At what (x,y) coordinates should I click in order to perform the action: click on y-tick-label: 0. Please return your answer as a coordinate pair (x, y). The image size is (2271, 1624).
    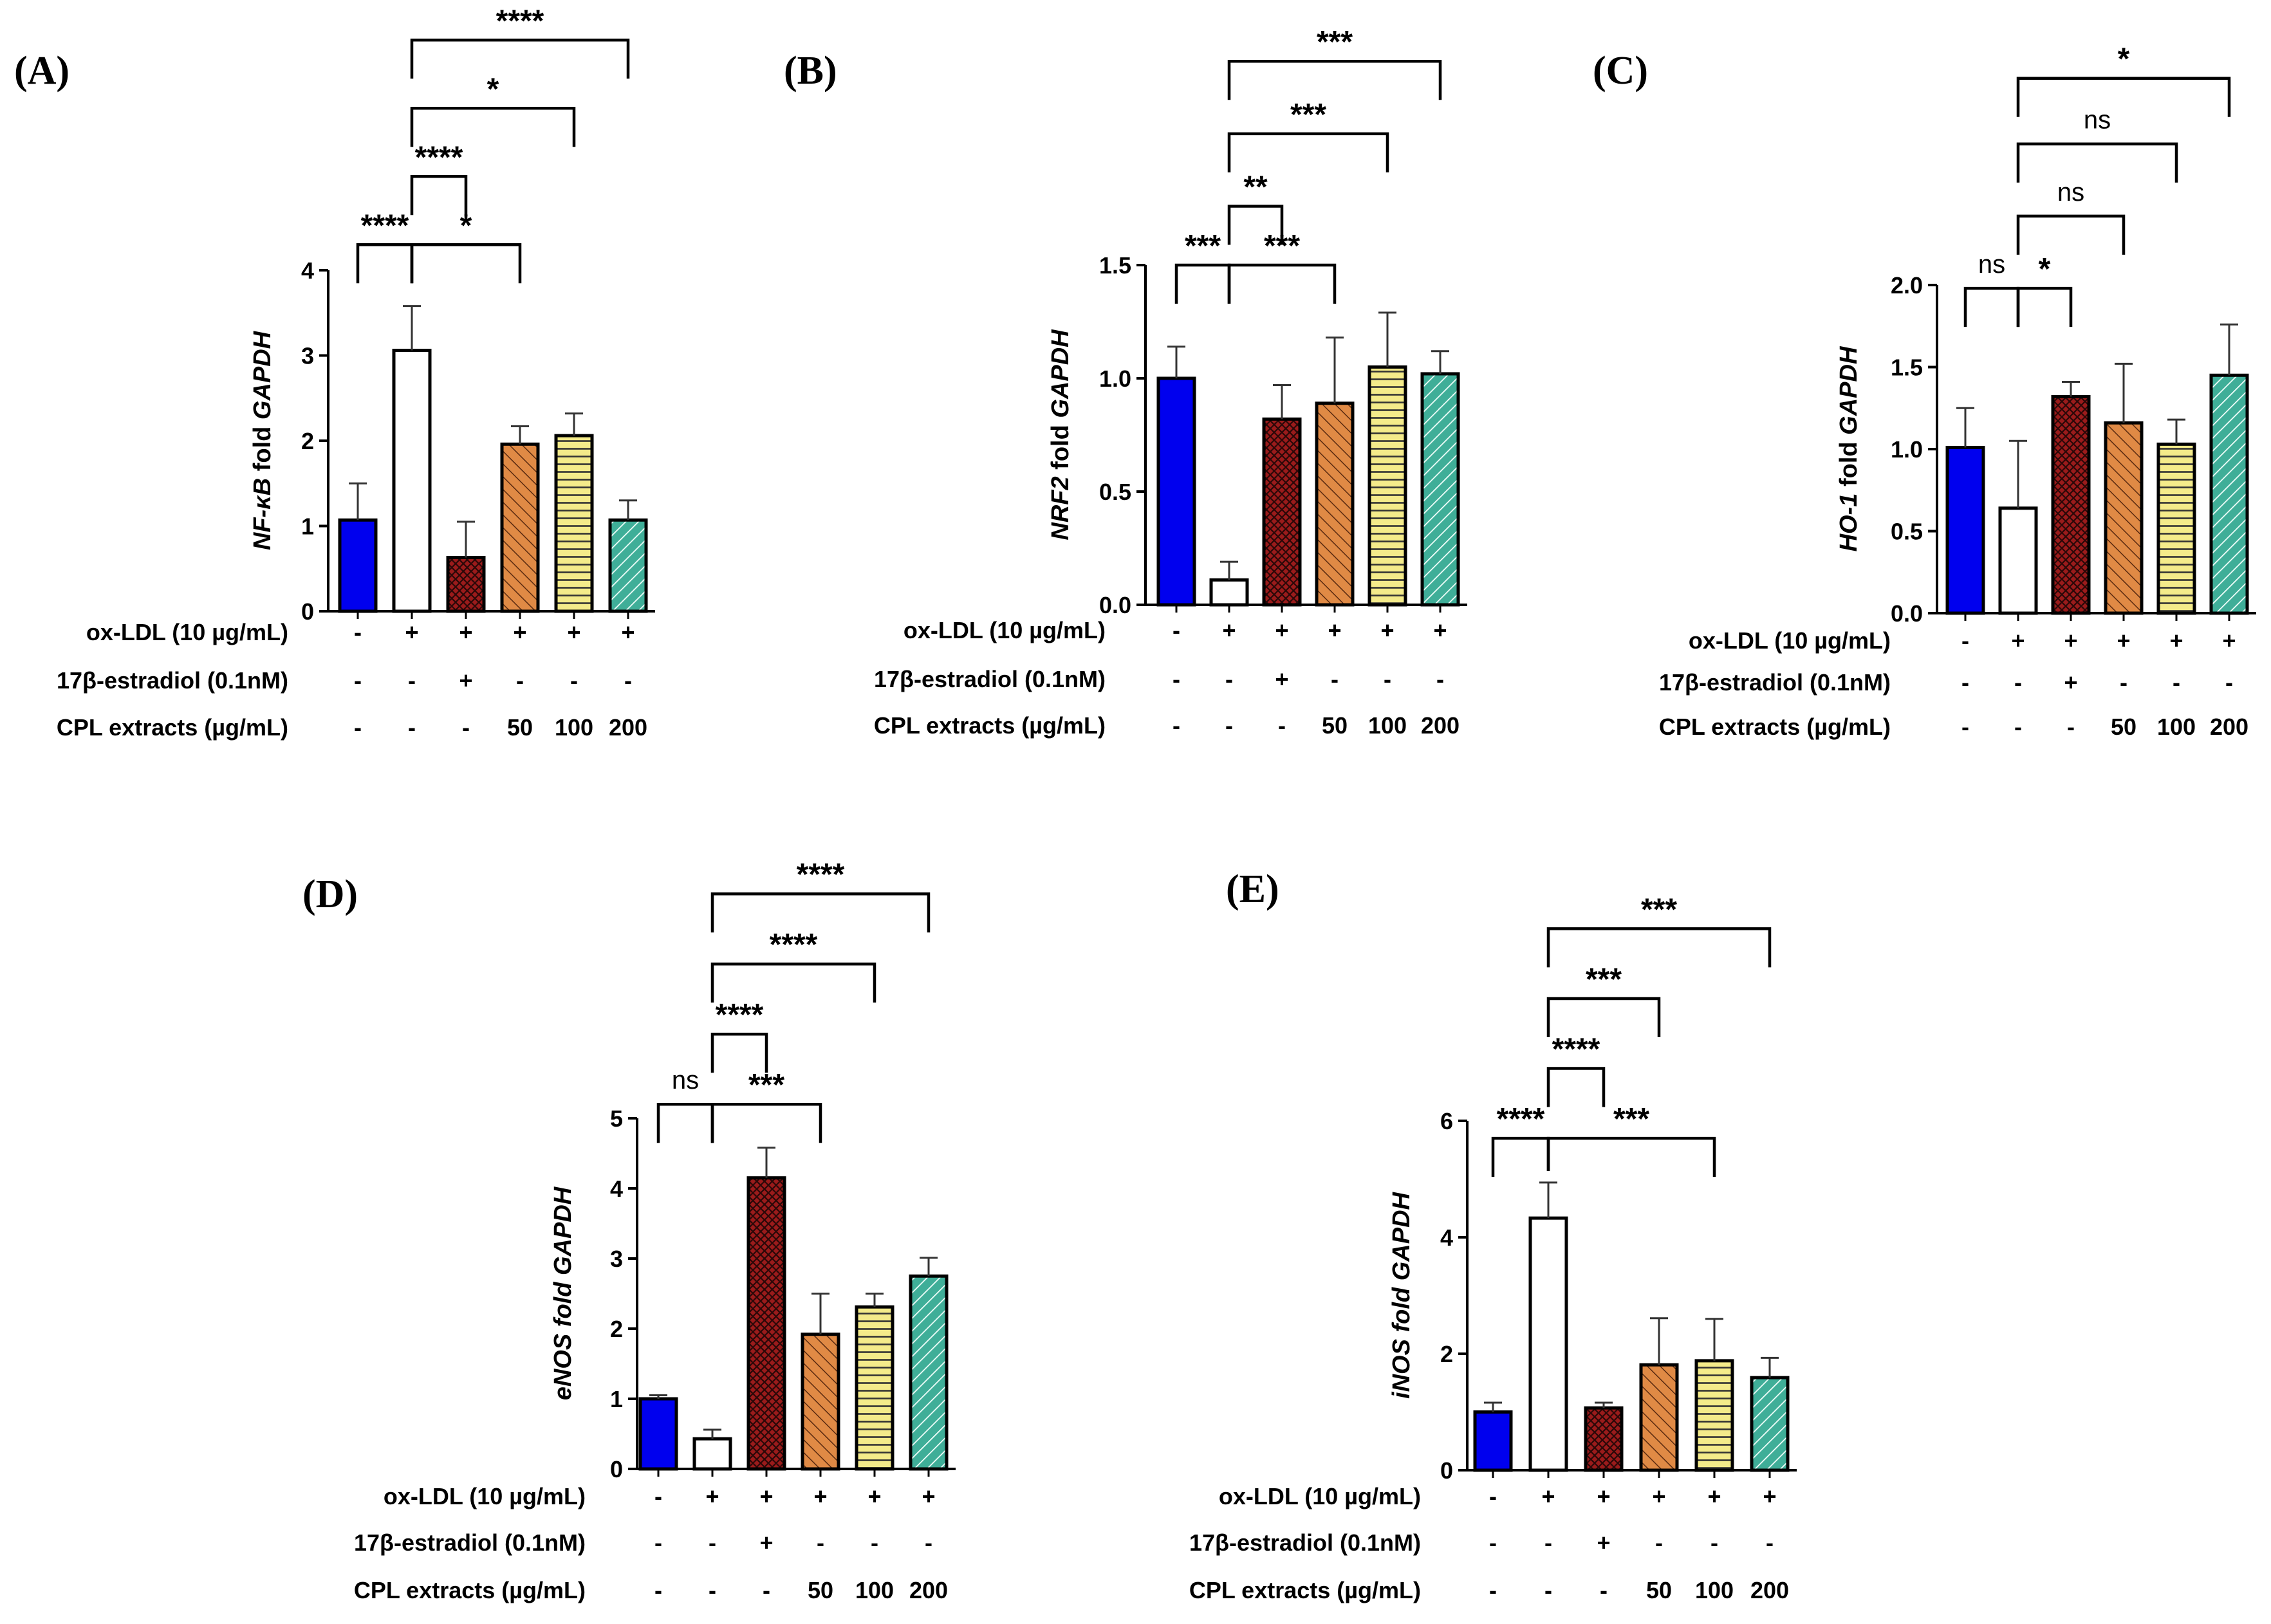
    Looking at the image, I should click on (1446, 1471).